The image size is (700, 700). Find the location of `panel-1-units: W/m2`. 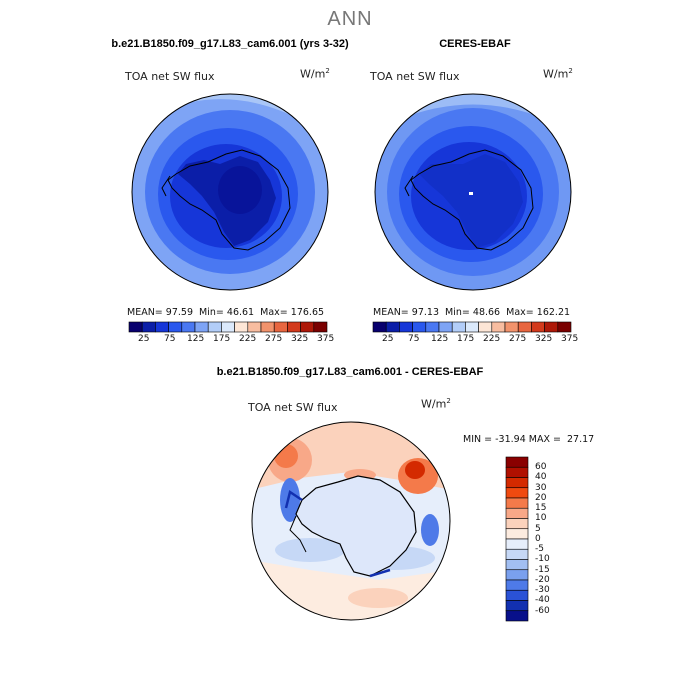

panel-1-units: W/m2 is located at coordinates (315, 74).